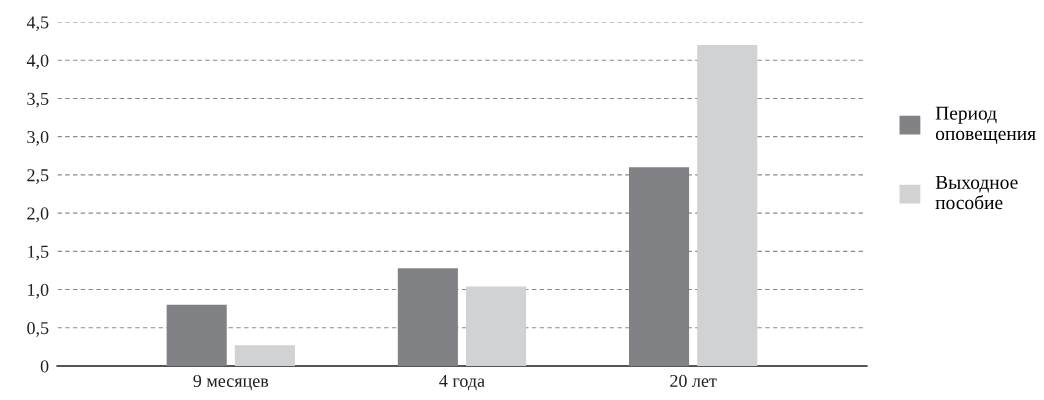  I want to click on y-tick-label: 0,5, so click(38, 329).